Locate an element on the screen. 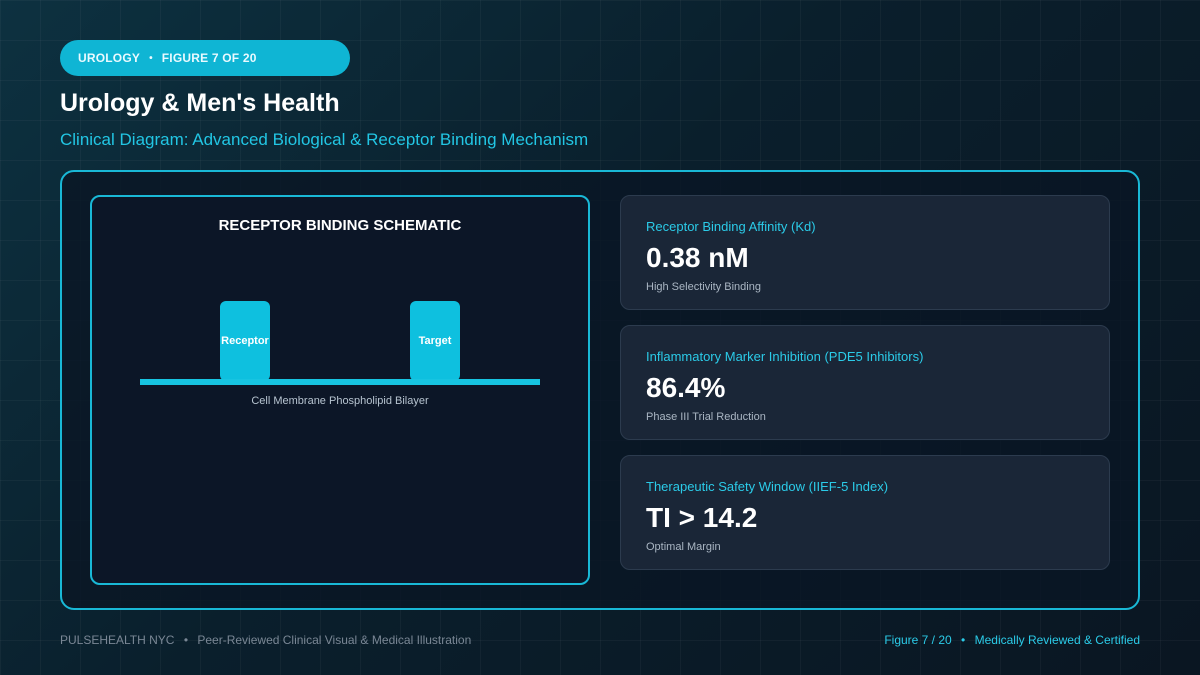 The image size is (1200, 675). metric-value: TI > 14.2 is located at coordinates (702, 517).